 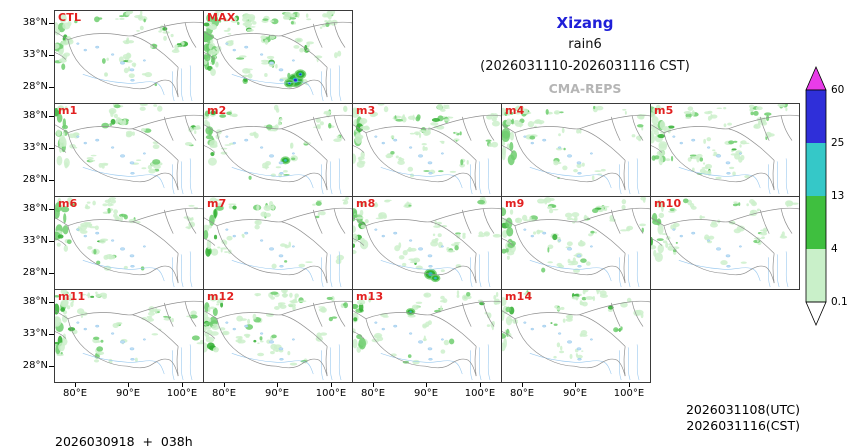 I want to click on panel-m1: m1, so click(x=129, y=150).